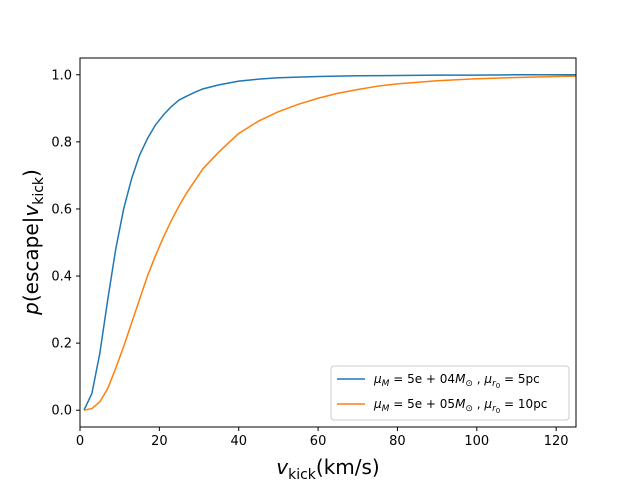 The height and width of the screenshot is (480, 640). What do you see at coordinates (65, 243) in the screenshot?
I see `y-axis-ticks: 0.0 0.2 0.4 0.6 0.8 1.0` at bounding box center [65, 243].